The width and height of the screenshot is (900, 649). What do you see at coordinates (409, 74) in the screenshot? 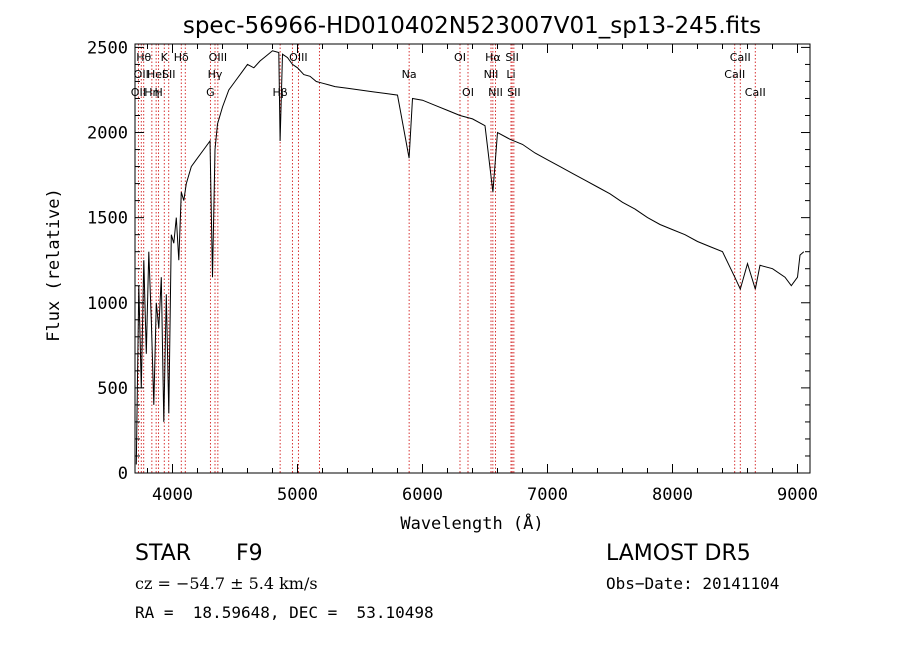
I see `line-marker-label: Na` at bounding box center [409, 74].